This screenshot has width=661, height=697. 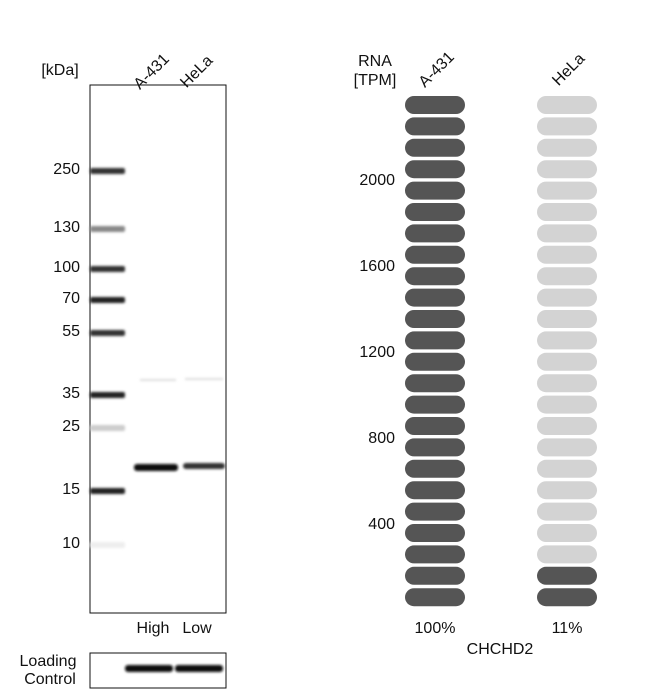 I want to click on sample-label: HeLa, so click(x=568, y=69).